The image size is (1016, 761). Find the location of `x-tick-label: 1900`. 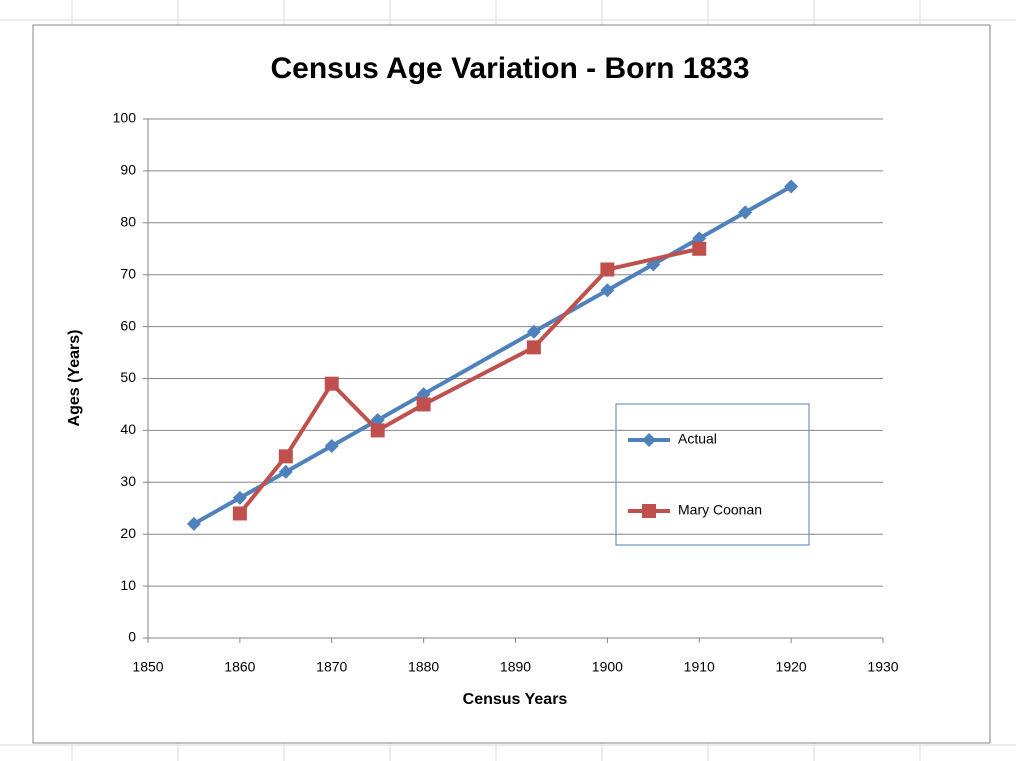

x-tick-label: 1900 is located at coordinates (607, 667).